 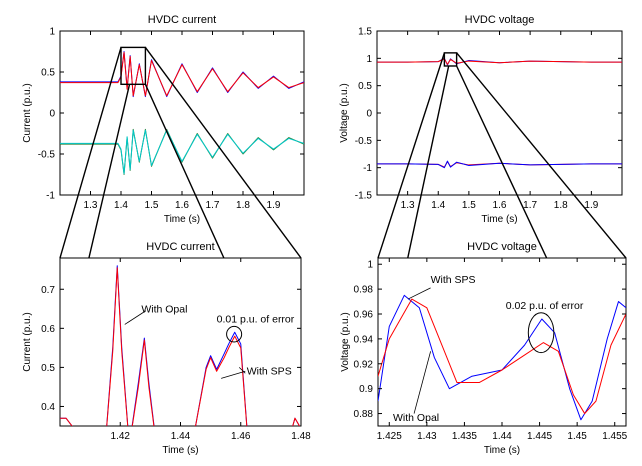 What do you see at coordinates (256, 319) in the screenshot?
I see `annotation-label: 0.01 p.u. of error` at bounding box center [256, 319].